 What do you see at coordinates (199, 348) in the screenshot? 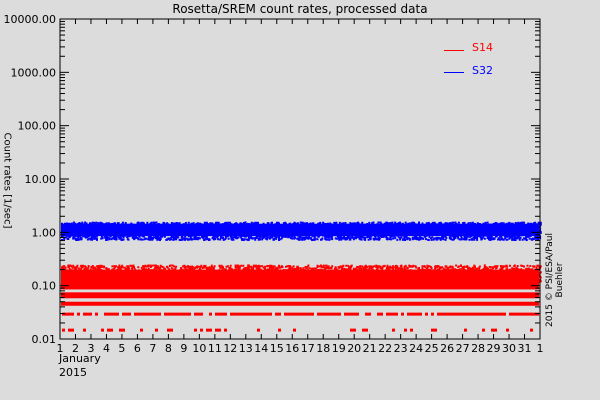
I see `x-tick-label: 10` at bounding box center [199, 348].